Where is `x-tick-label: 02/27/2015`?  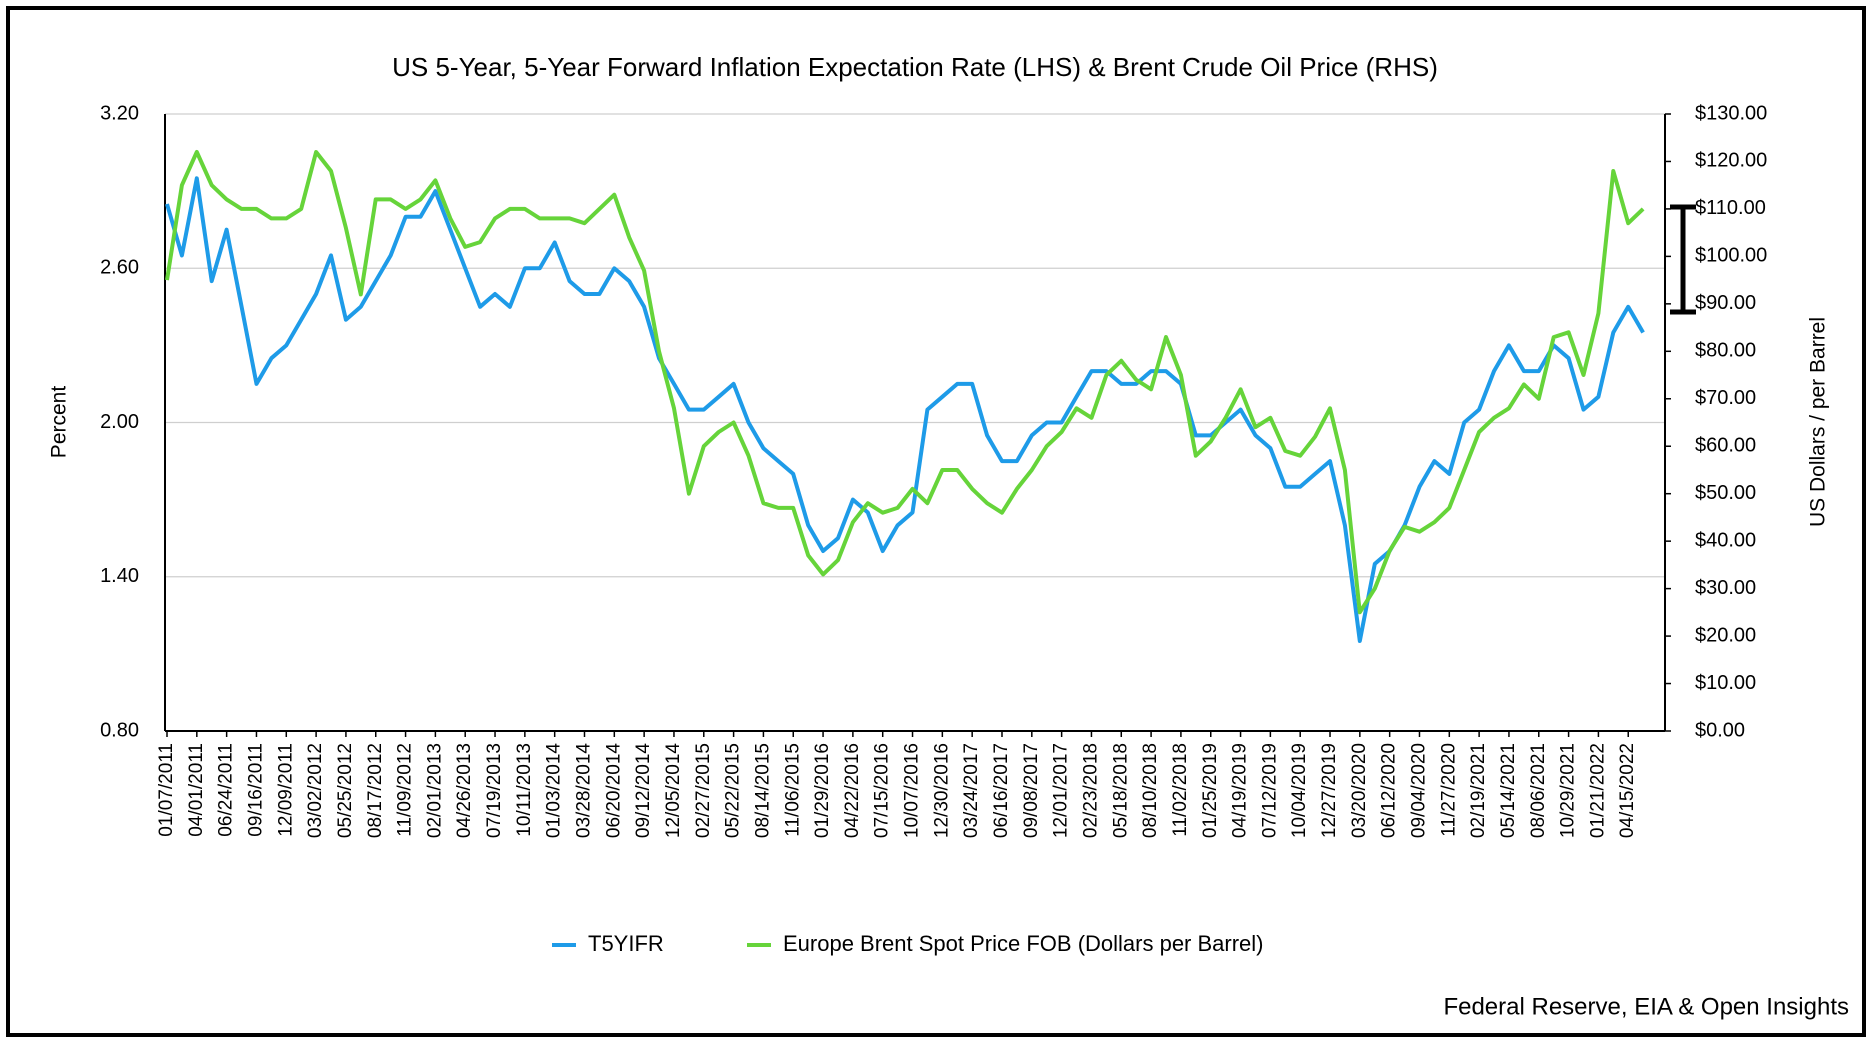
x-tick-label: 02/27/2015 is located at coordinates (703, 790).